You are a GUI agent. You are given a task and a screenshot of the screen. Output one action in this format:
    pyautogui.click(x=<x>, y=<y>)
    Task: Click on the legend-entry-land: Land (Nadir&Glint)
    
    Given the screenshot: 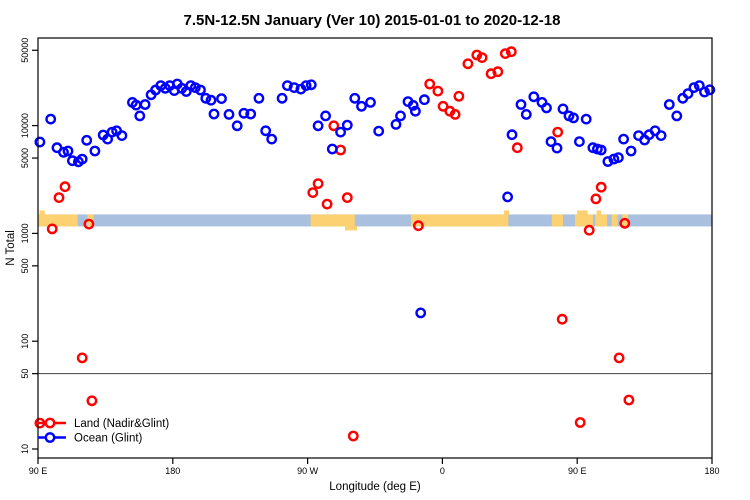 What is the action you would take?
    pyautogui.click(x=103, y=423)
    